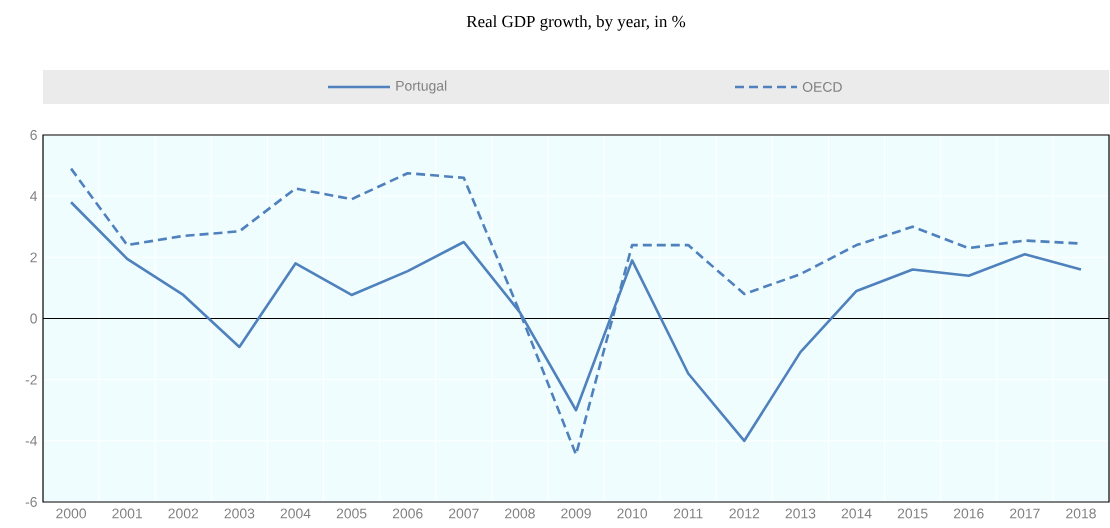 This screenshot has width=1110, height=528. Describe the element at coordinates (351, 513) in the screenshot. I see `x-tick-label: 2005` at that location.